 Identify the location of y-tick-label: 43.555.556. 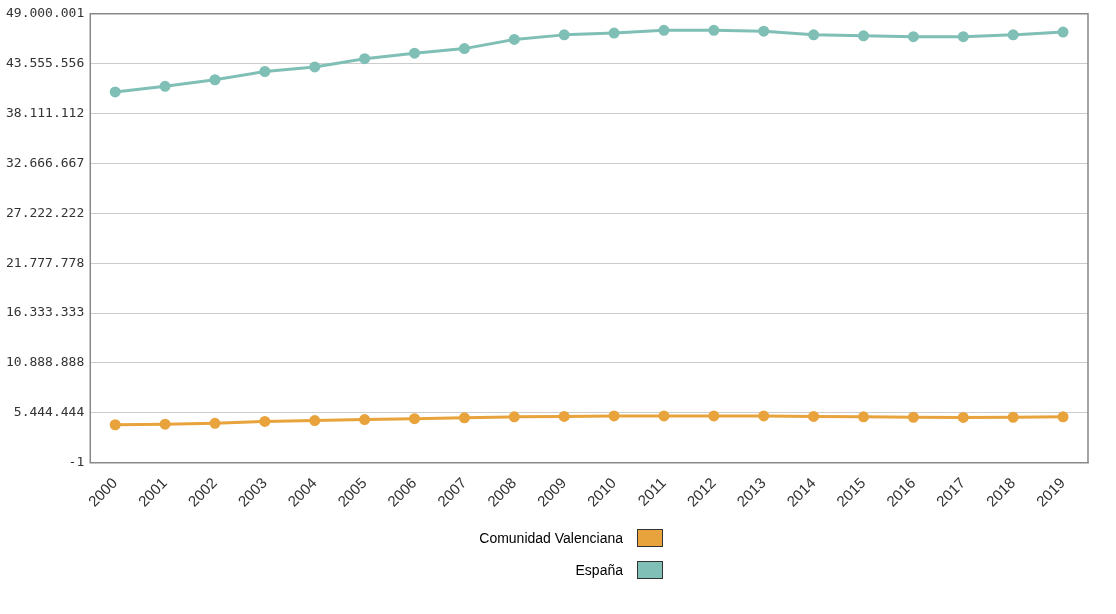
(45, 63).